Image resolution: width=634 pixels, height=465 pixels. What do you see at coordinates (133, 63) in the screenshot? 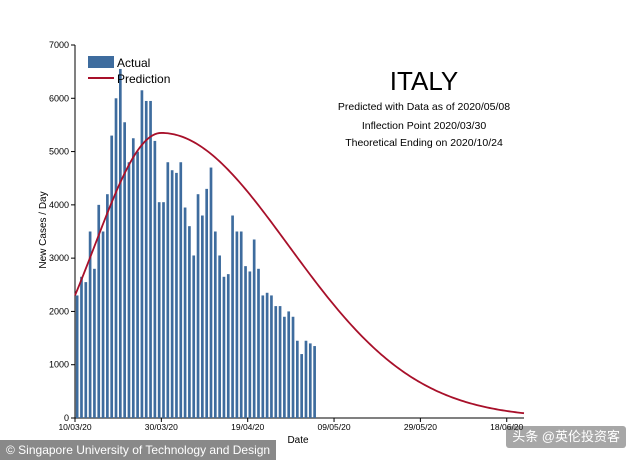
I see `legend-label-actual: Actual` at bounding box center [133, 63].